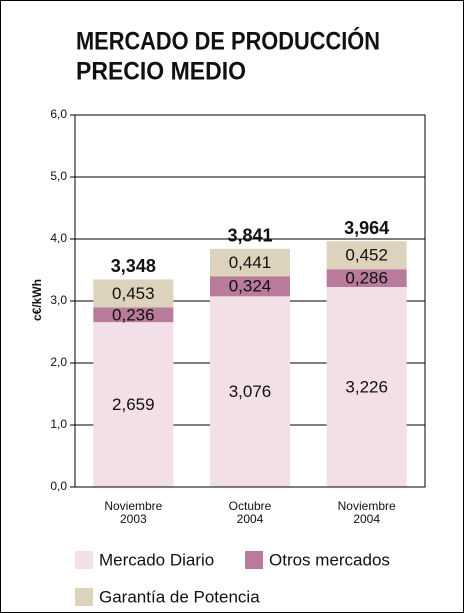 The height and width of the screenshot is (613, 464). What do you see at coordinates (156, 559) in the screenshot?
I see `legend-label: Mercado Diario` at bounding box center [156, 559].